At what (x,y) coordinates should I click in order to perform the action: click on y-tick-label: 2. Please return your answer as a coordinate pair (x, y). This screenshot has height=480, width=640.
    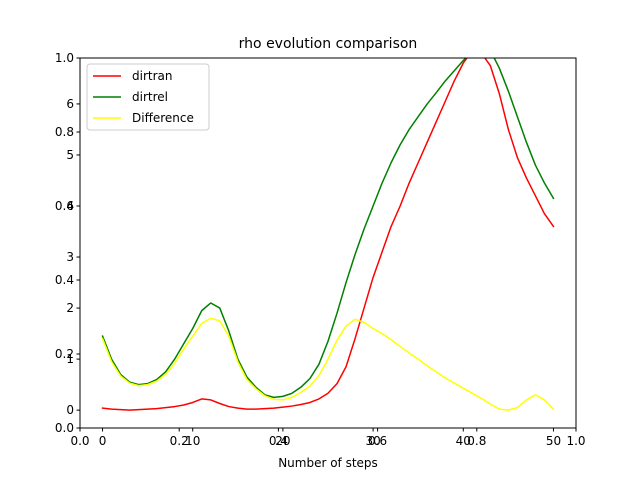
    Looking at the image, I should click on (70, 308).